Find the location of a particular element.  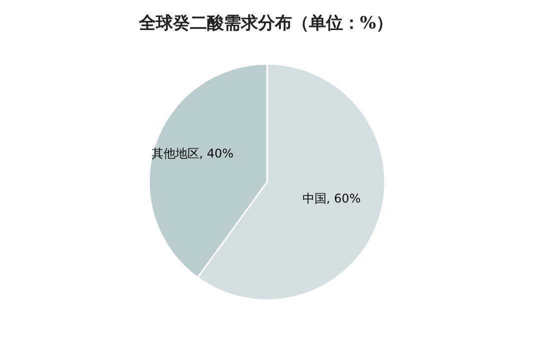

chart-title: 全球癸二酸需求分布（单位：%） is located at coordinates (266, 23).